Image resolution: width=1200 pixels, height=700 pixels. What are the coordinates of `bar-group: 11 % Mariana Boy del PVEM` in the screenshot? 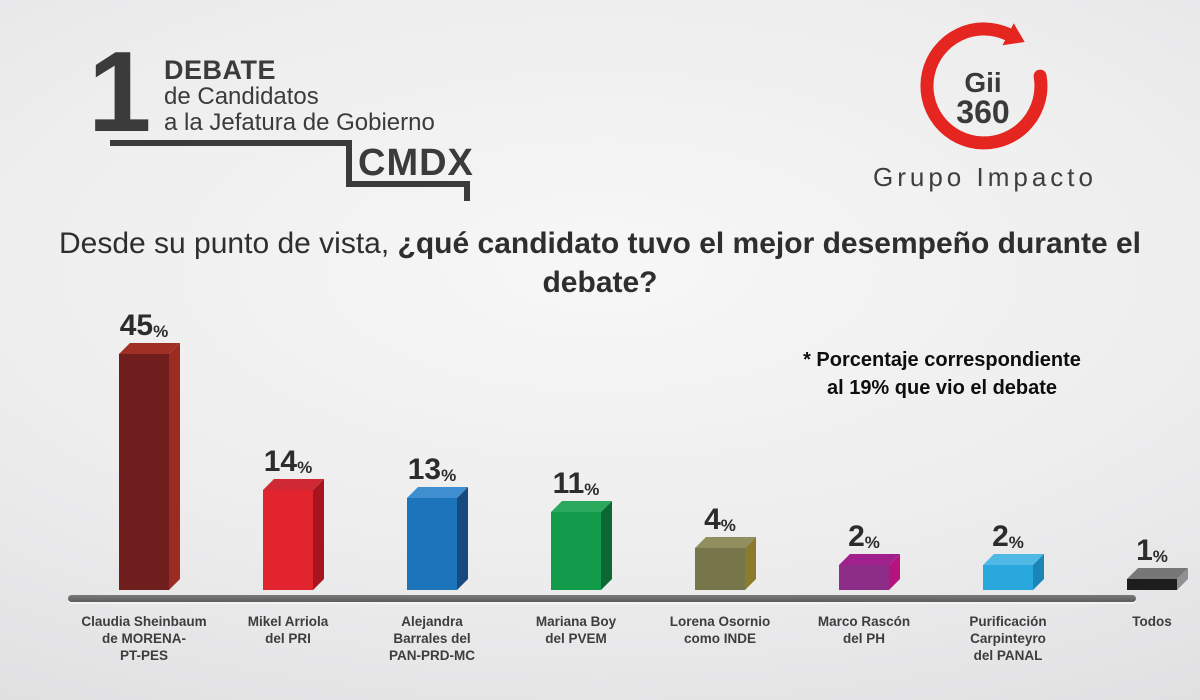 It's located at (576, 480).